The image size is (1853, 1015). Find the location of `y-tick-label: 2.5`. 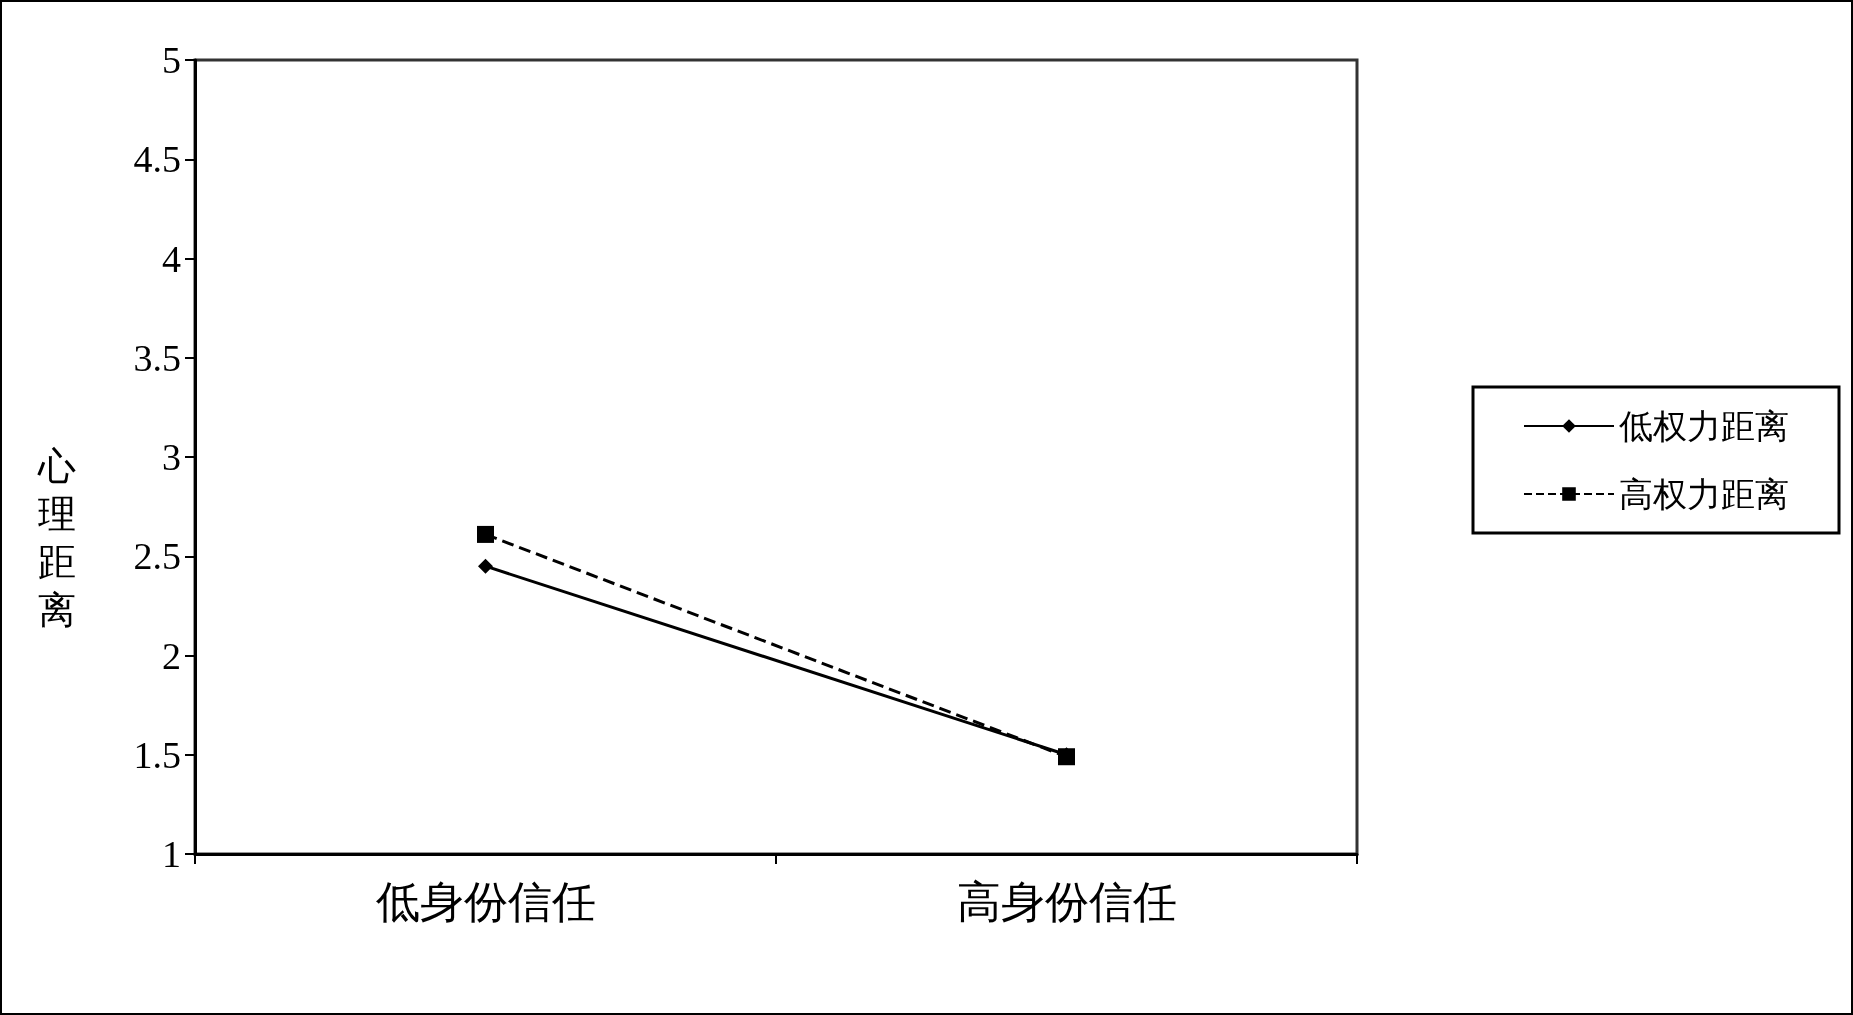

y-tick-label: 2.5 is located at coordinates (157, 556).